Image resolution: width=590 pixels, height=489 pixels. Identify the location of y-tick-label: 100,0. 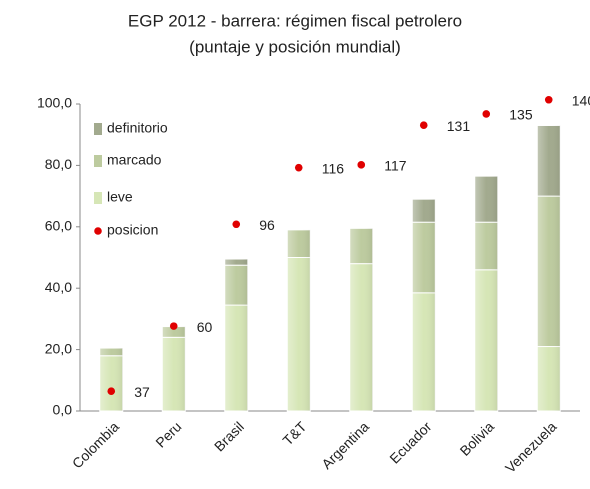
(54, 103).